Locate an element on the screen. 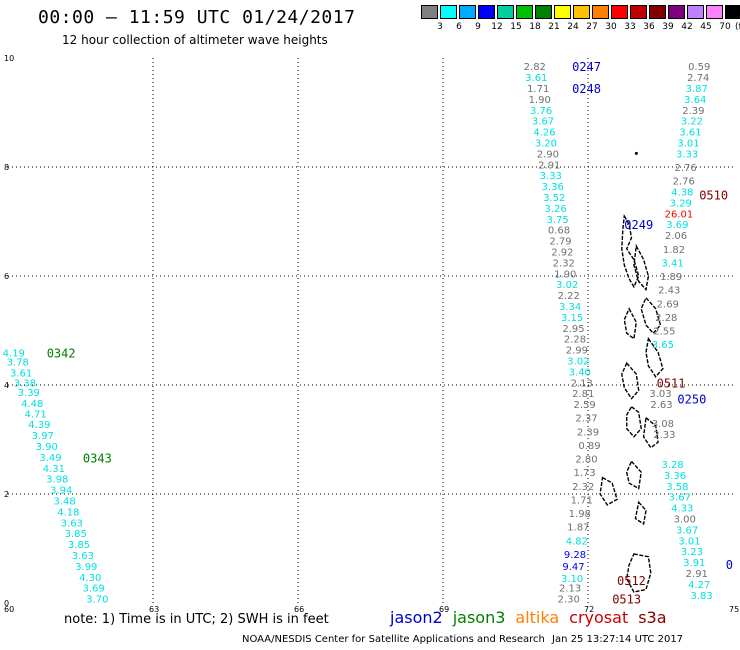 This screenshot has width=740, height=650. wave-height-value: 2.13 is located at coordinates (582, 383).